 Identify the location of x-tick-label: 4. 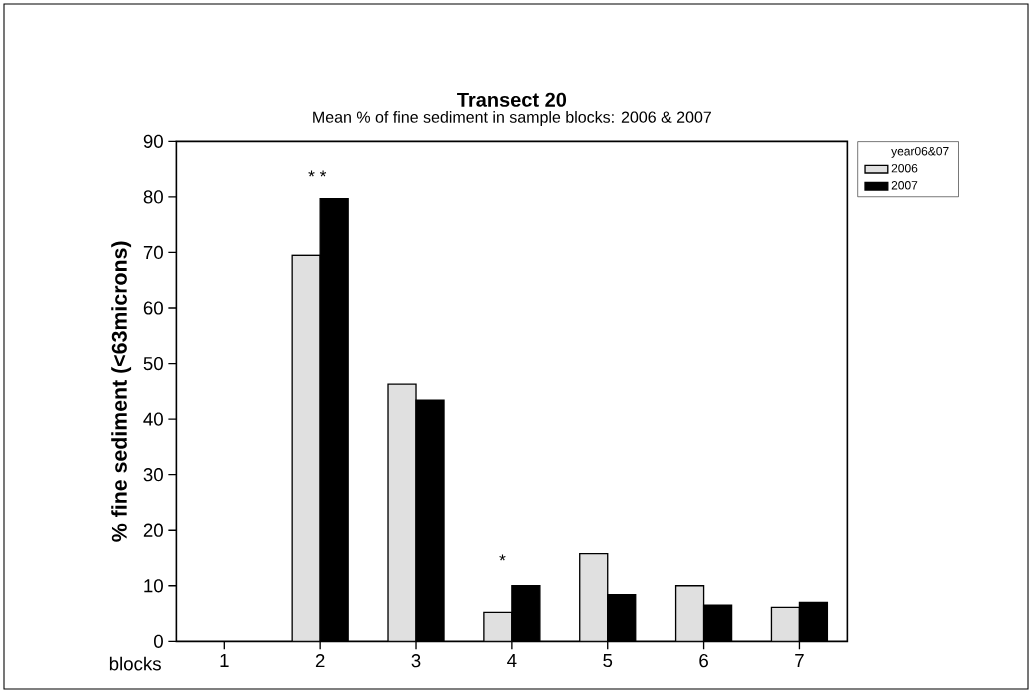
(512, 660).